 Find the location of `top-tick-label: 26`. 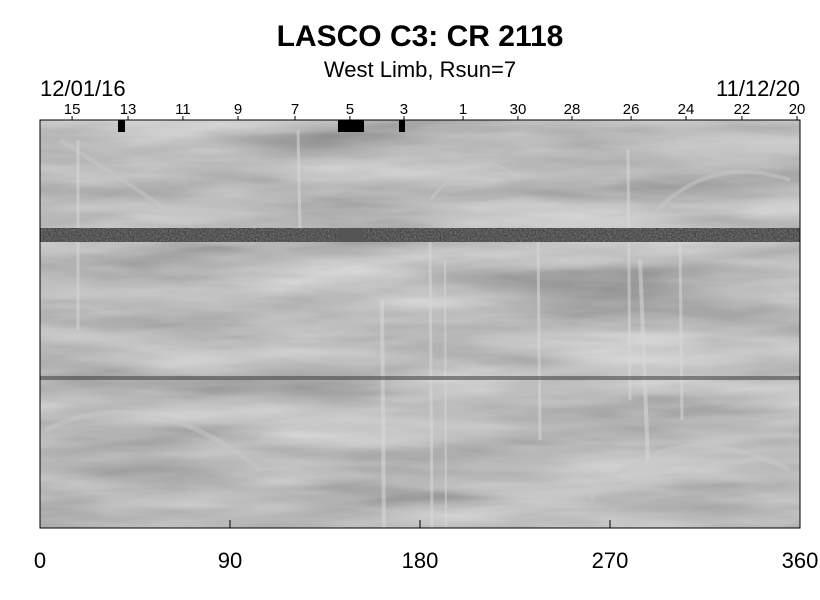

top-tick-label: 26 is located at coordinates (631, 109).